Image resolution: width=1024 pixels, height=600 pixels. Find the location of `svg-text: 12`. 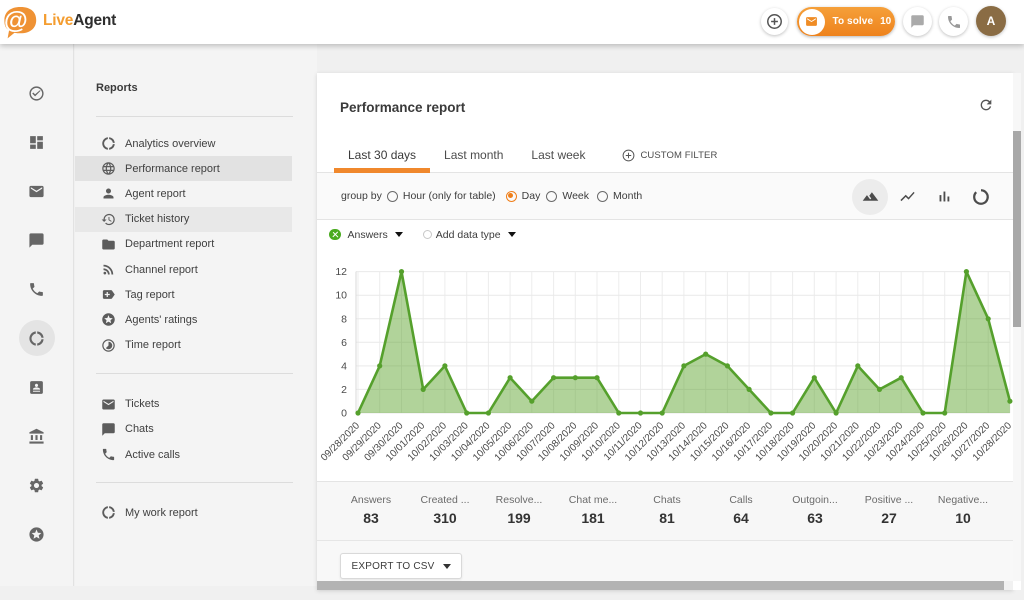

svg-text: 12 is located at coordinates (341, 272).